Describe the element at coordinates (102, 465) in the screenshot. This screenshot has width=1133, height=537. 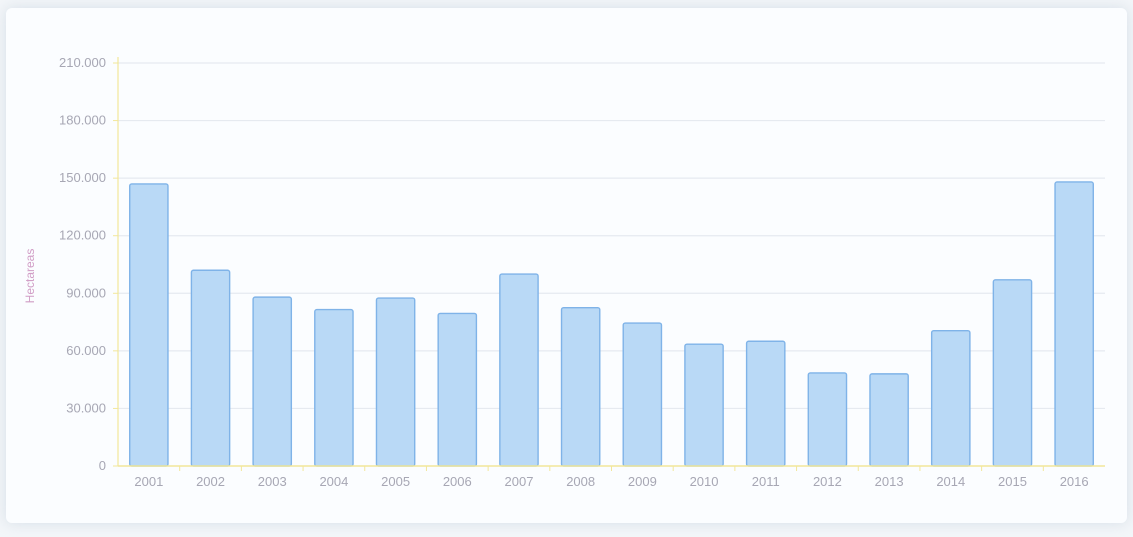
I see `y-tick-label: 0` at that location.